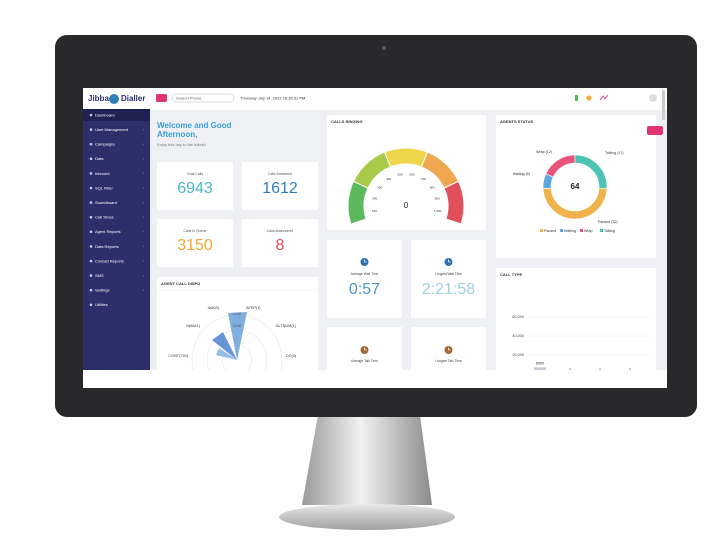  Describe the element at coordinates (177, 134) in the screenshot. I see `welcome-title: Afternoon,` at that location.